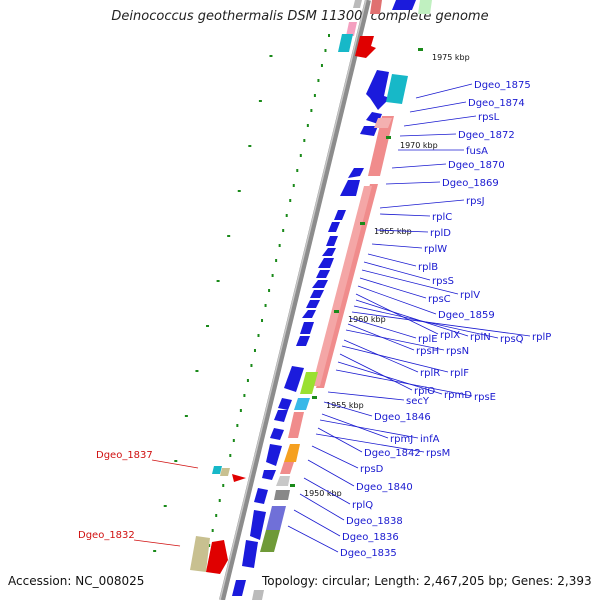 The image size is (600, 600). Describe the element at coordinates (451, 57) in the screenshot. I see `kbp-tick-label: 1975 kbp` at that location.